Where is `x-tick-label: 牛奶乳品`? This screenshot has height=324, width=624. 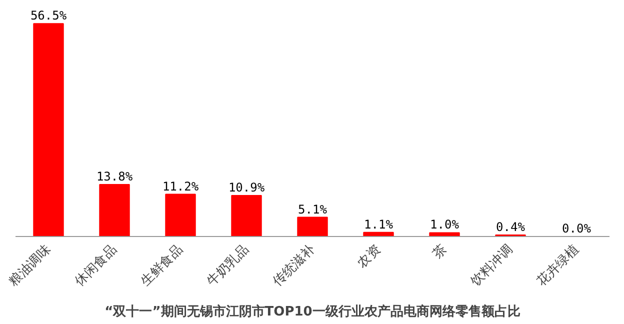
x-tick-label: 牛奶乳品 is located at coordinates (228, 266).